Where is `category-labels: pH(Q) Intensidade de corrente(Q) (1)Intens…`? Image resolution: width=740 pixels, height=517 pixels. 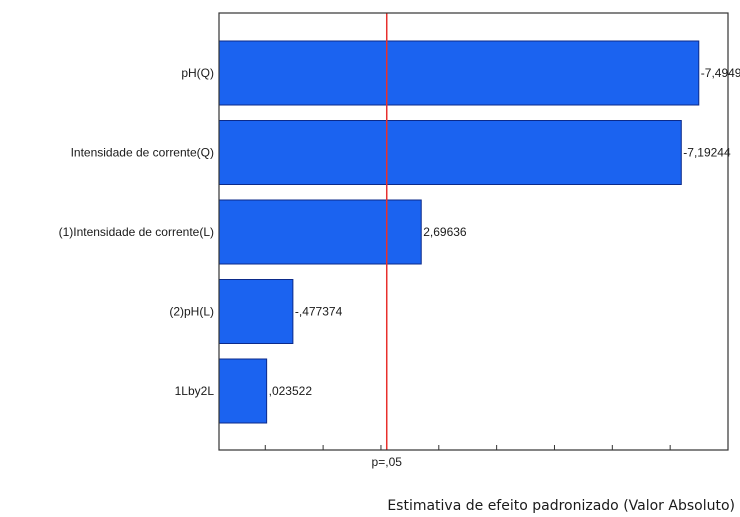
category-labels: pH(Q) Intensidade de corrente(Q) (1)Intens… is located at coordinates (137, 232).